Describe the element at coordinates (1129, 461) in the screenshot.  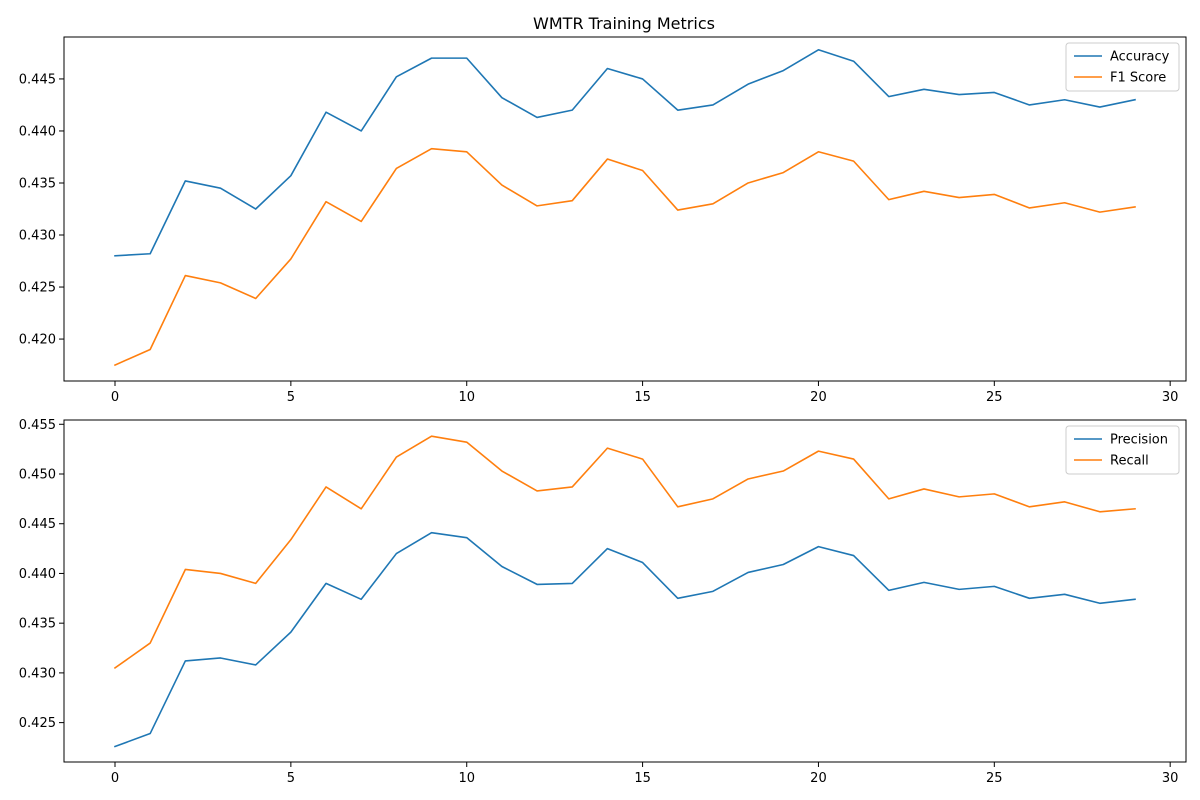
I see `legend-label: Recall` at that location.